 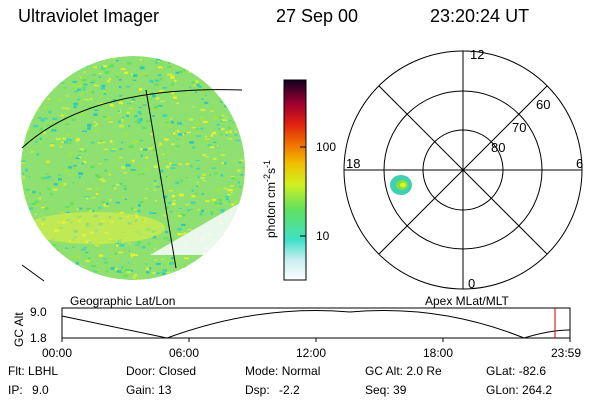 I want to click on timeline-axis-label: GC Alt, so click(x=19, y=329).